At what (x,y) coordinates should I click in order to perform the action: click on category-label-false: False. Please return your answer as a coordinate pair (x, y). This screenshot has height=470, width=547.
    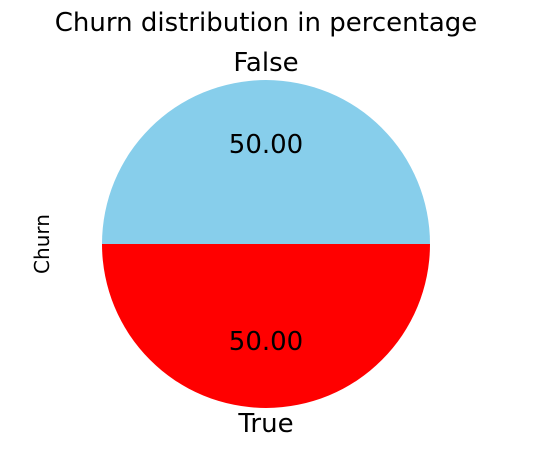
    Looking at the image, I should click on (265, 63).